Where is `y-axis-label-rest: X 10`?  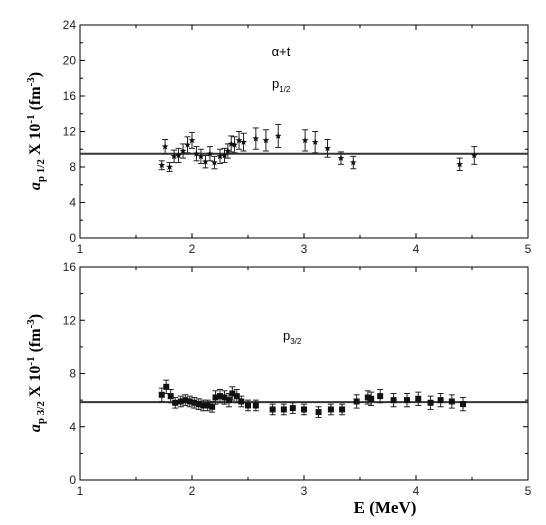
y-axis-label-rest: X 10 is located at coordinates (35, 142).